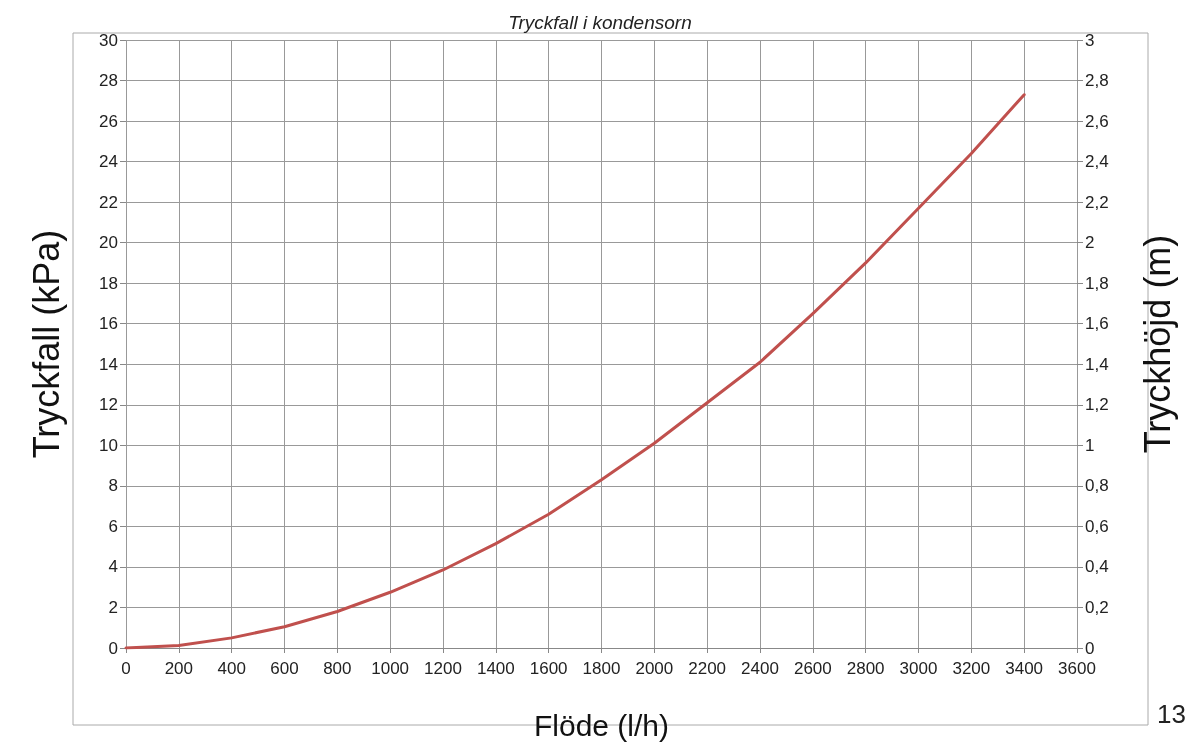 The width and height of the screenshot is (1200, 753). What do you see at coordinates (495, 668) in the screenshot?
I see `x-tick-label: 1400` at bounding box center [495, 668].